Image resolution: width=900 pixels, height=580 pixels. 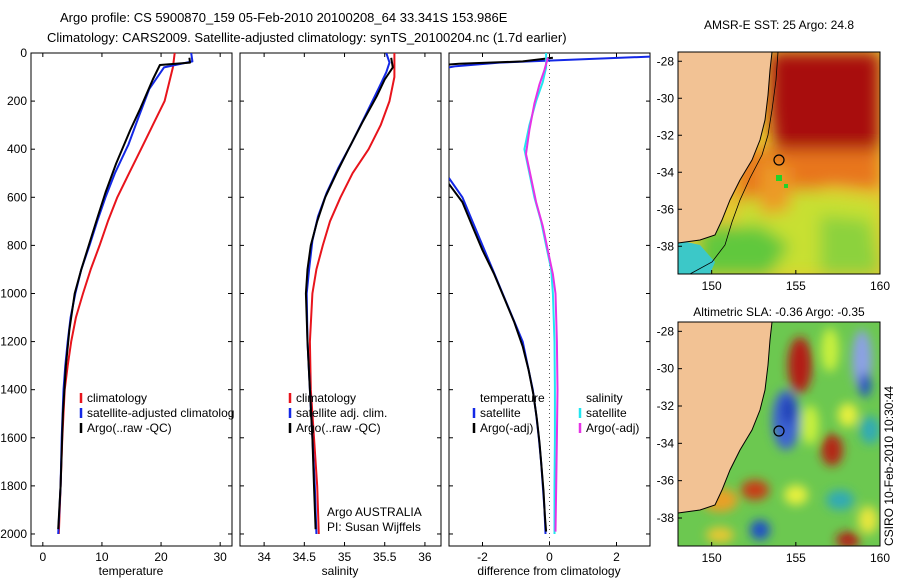 I want to click on x-tick-label: 10, so click(x=102, y=557).